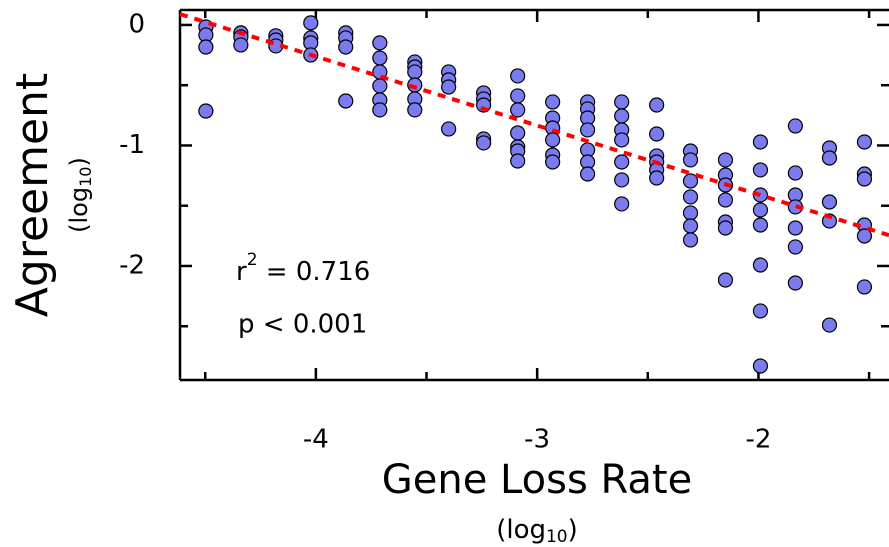 This screenshot has height=547, width=889. I want to click on annotation: p < 0.001, so click(302, 325).